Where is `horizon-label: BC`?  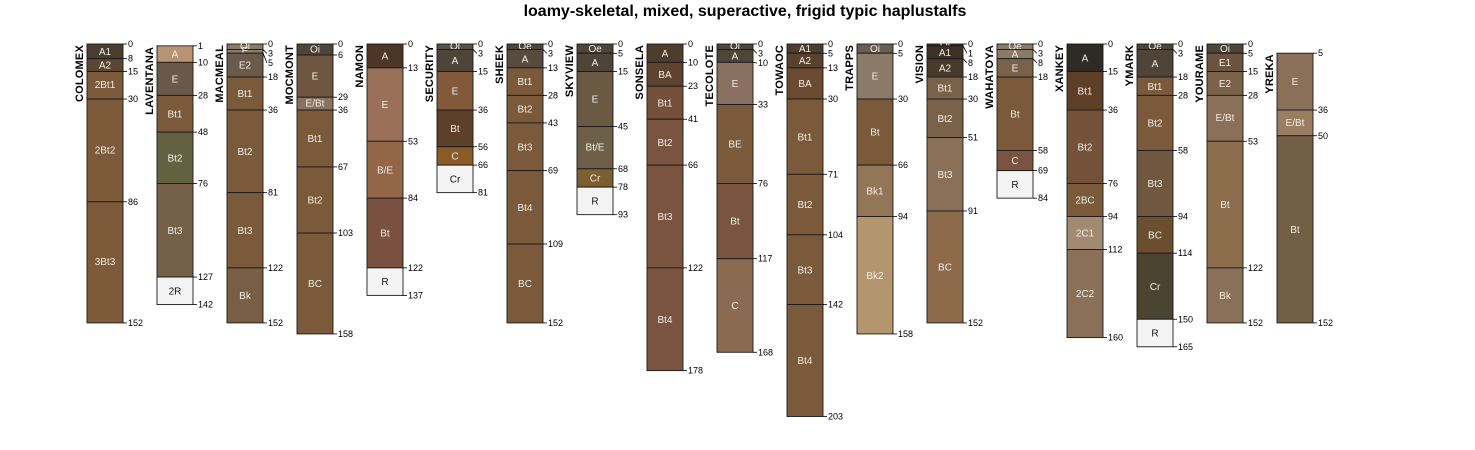
horizon-label: BC is located at coordinates (945, 268).